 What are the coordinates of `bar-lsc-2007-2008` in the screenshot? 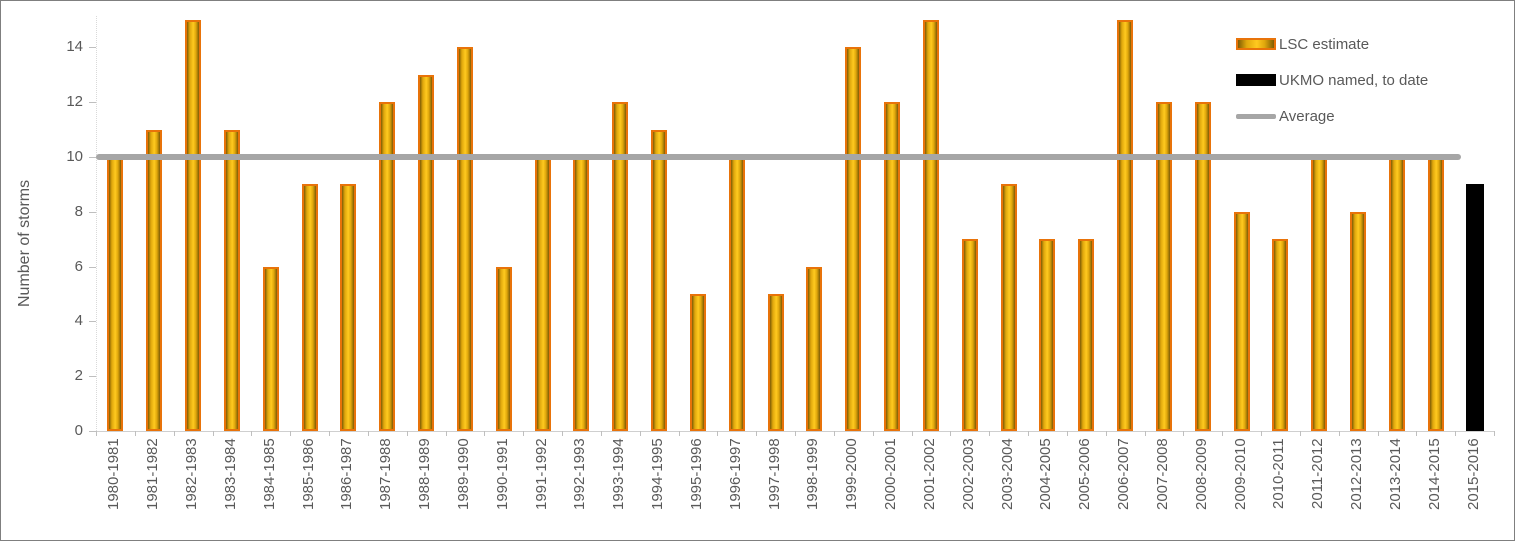 It's located at (1163, 266).